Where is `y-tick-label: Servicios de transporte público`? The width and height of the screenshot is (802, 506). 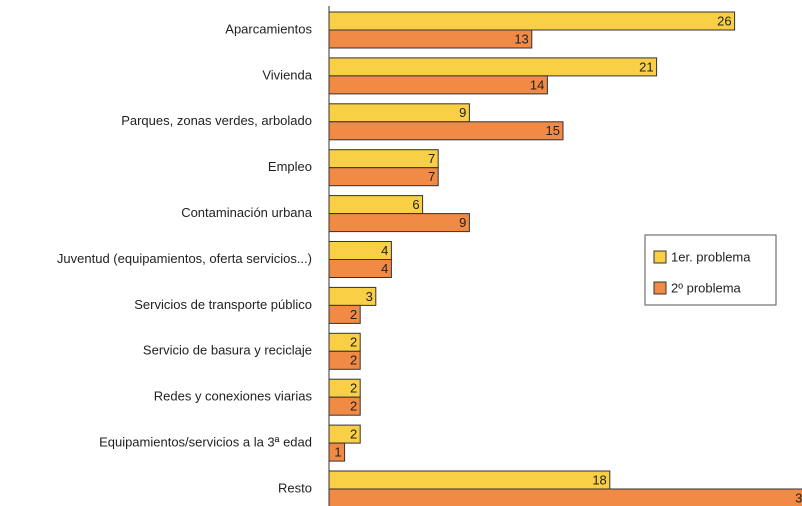
y-tick-label: Servicios de transporte público is located at coordinates (223, 304).